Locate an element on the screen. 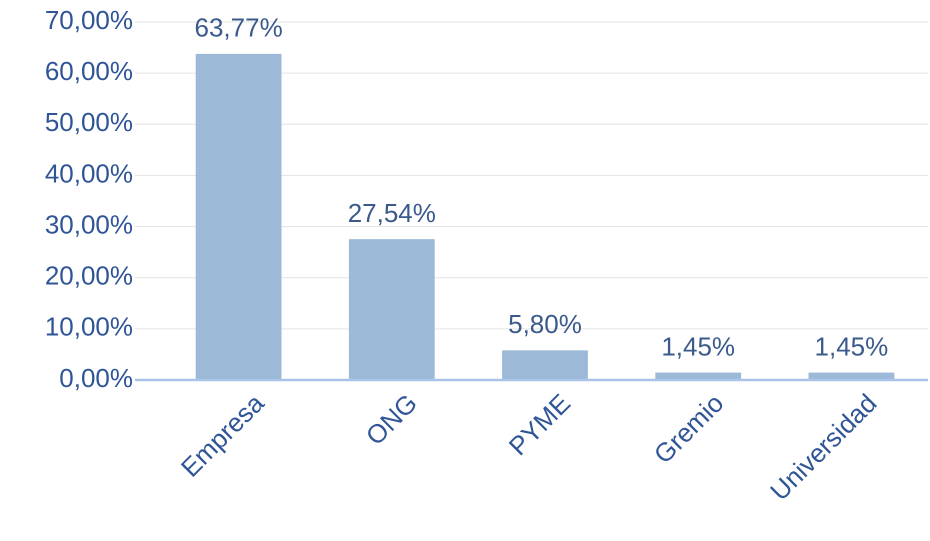 The height and width of the screenshot is (541, 930). data-label: 27,54% is located at coordinates (392, 213).